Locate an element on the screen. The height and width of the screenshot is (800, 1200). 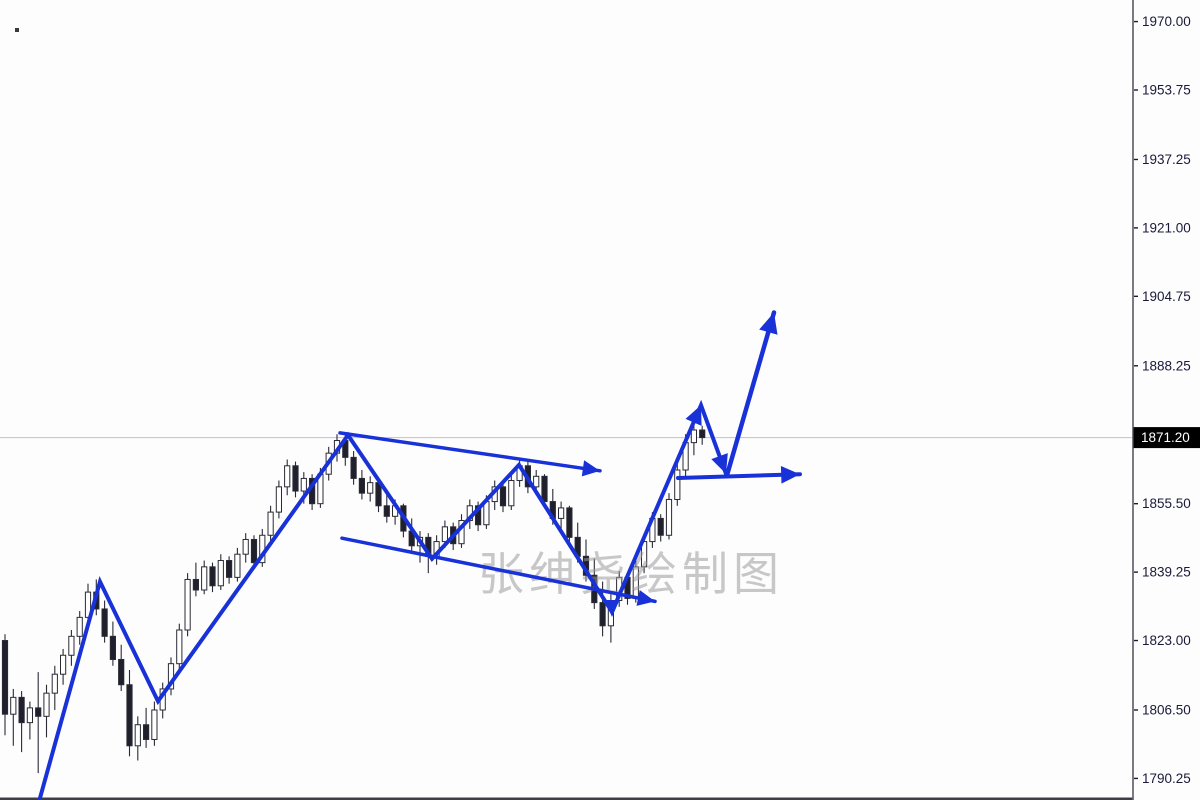
svg-text: 1871.20 is located at coordinates (1165, 437).